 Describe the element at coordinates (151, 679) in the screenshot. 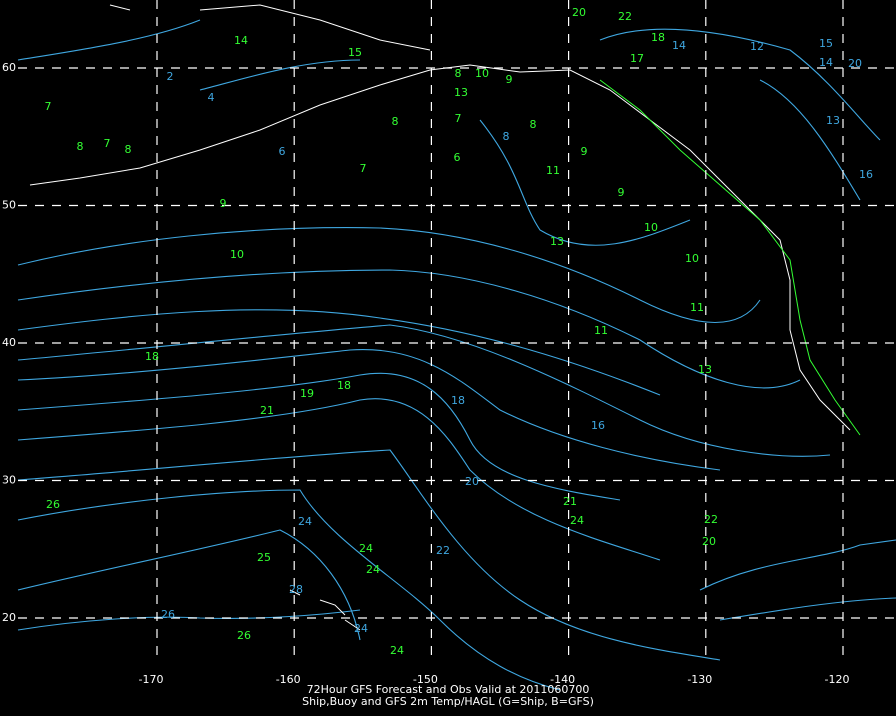

I see `lon-label: -170` at that location.